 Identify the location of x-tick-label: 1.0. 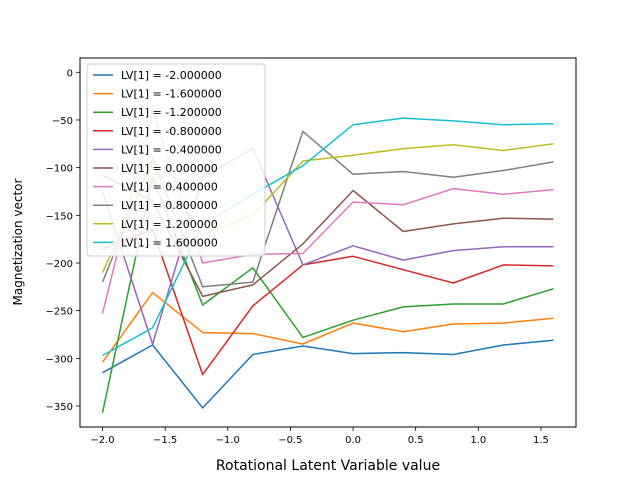
(478, 440).